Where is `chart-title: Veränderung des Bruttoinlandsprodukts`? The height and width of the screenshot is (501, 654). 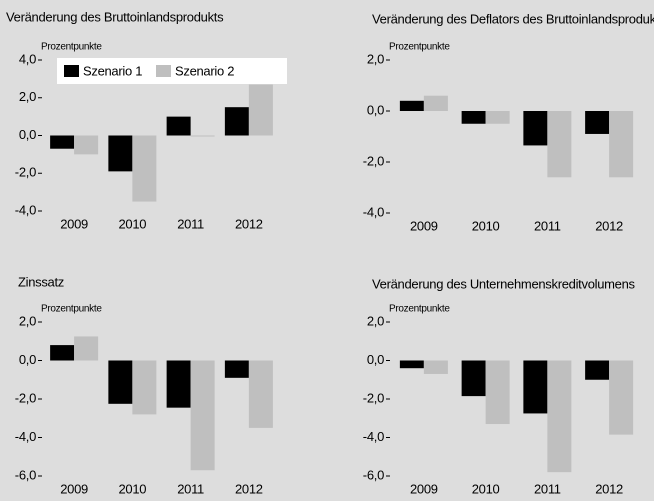 chart-title: Veränderung des Bruttoinlandsprodukts is located at coordinates (115, 16).